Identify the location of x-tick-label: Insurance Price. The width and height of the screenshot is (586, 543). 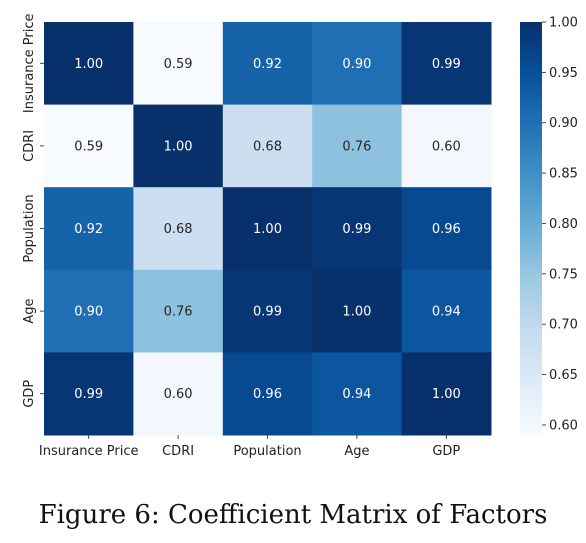
(89, 451).